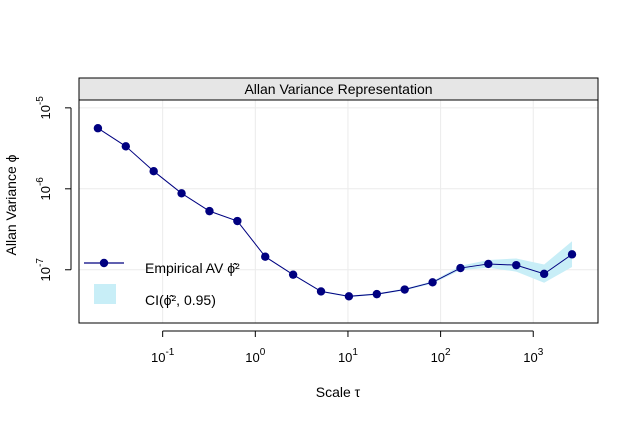  Describe the element at coordinates (180, 300) in the screenshot. I see `legend-label-ci: CI(ϕ̂², 0.95)` at that location.